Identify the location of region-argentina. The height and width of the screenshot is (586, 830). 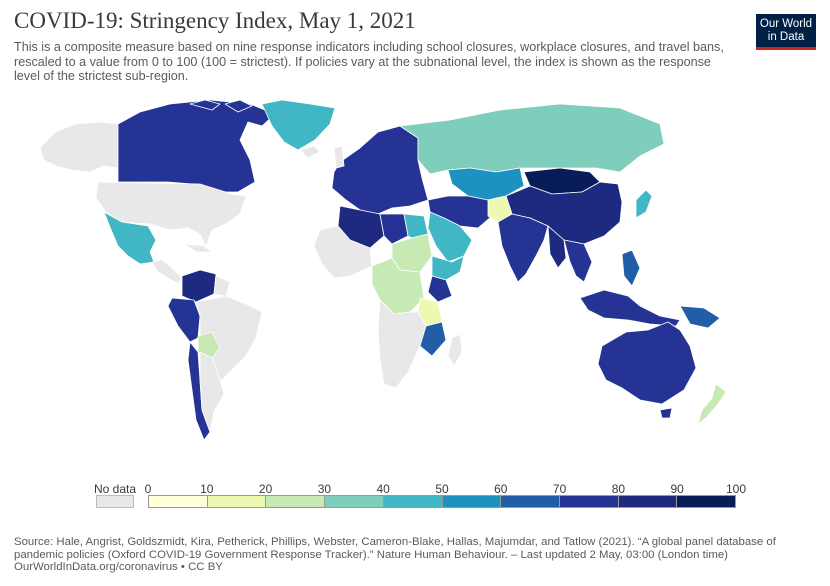
(212, 392).